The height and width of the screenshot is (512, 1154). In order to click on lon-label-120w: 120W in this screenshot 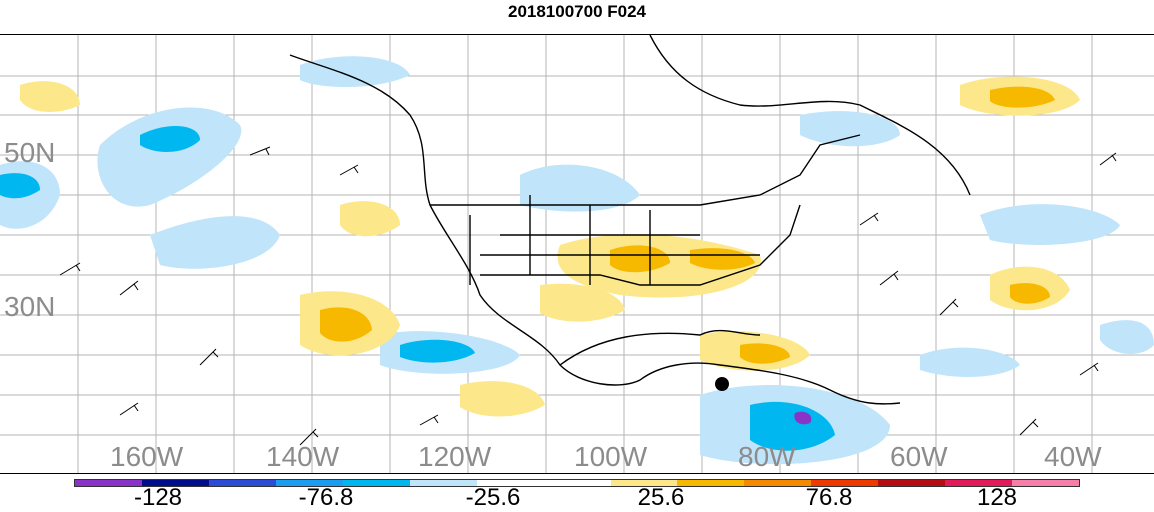, I will do `click(455, 456)`.